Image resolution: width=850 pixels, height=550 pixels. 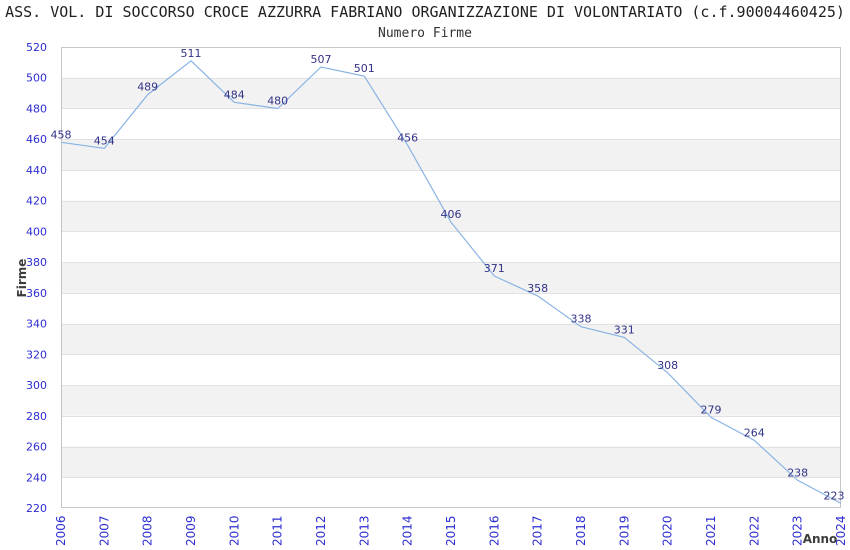 I want to click on y-tick-label: 340, so click(x=36, y=324).